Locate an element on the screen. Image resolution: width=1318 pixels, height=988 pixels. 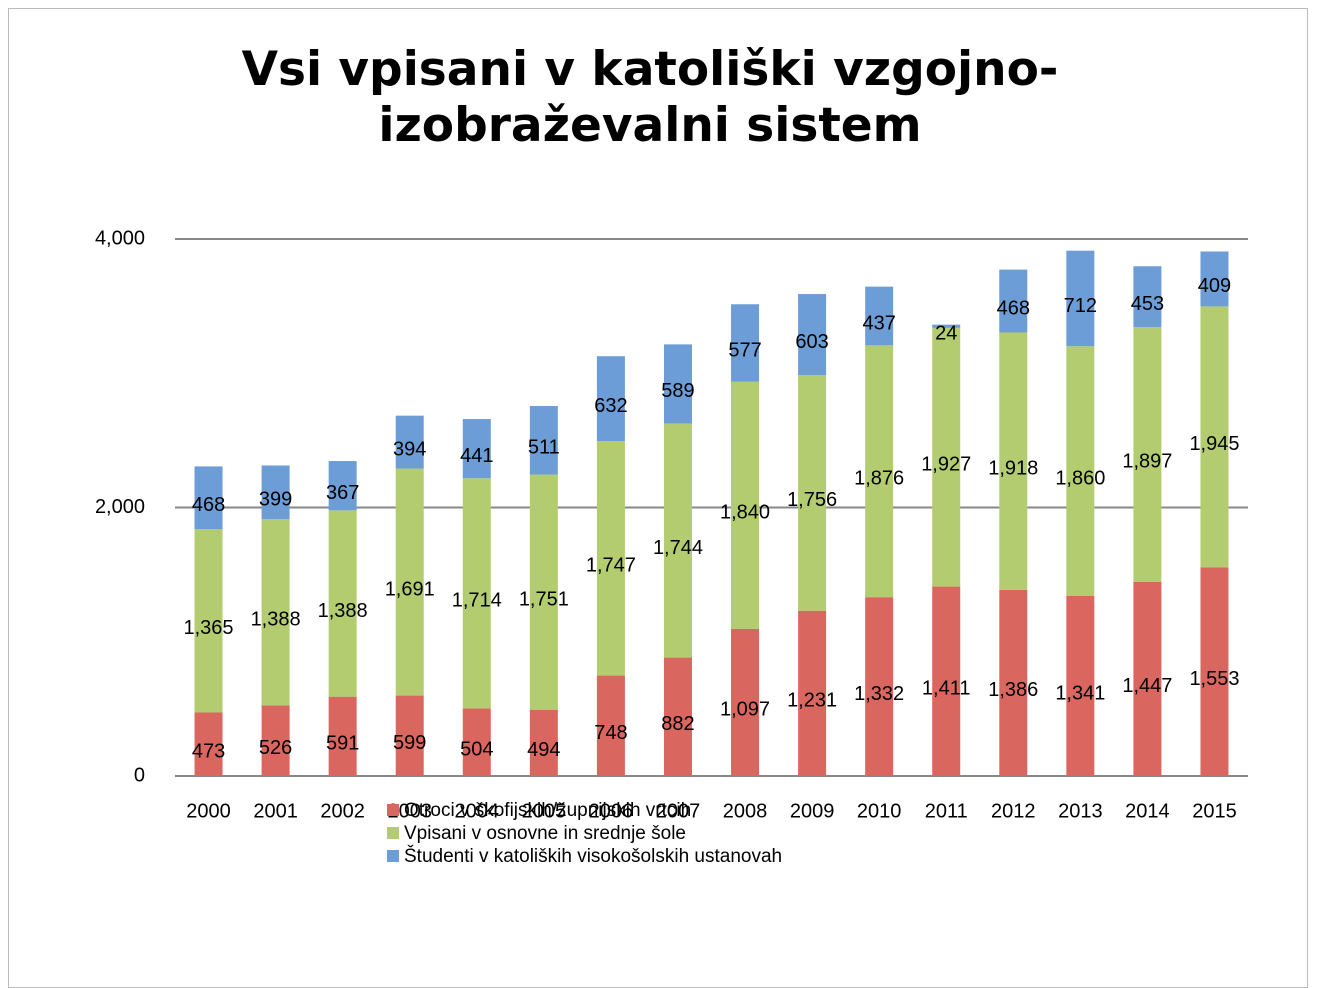
x-tick-label: 2000 is located at coordinates (208, 811).